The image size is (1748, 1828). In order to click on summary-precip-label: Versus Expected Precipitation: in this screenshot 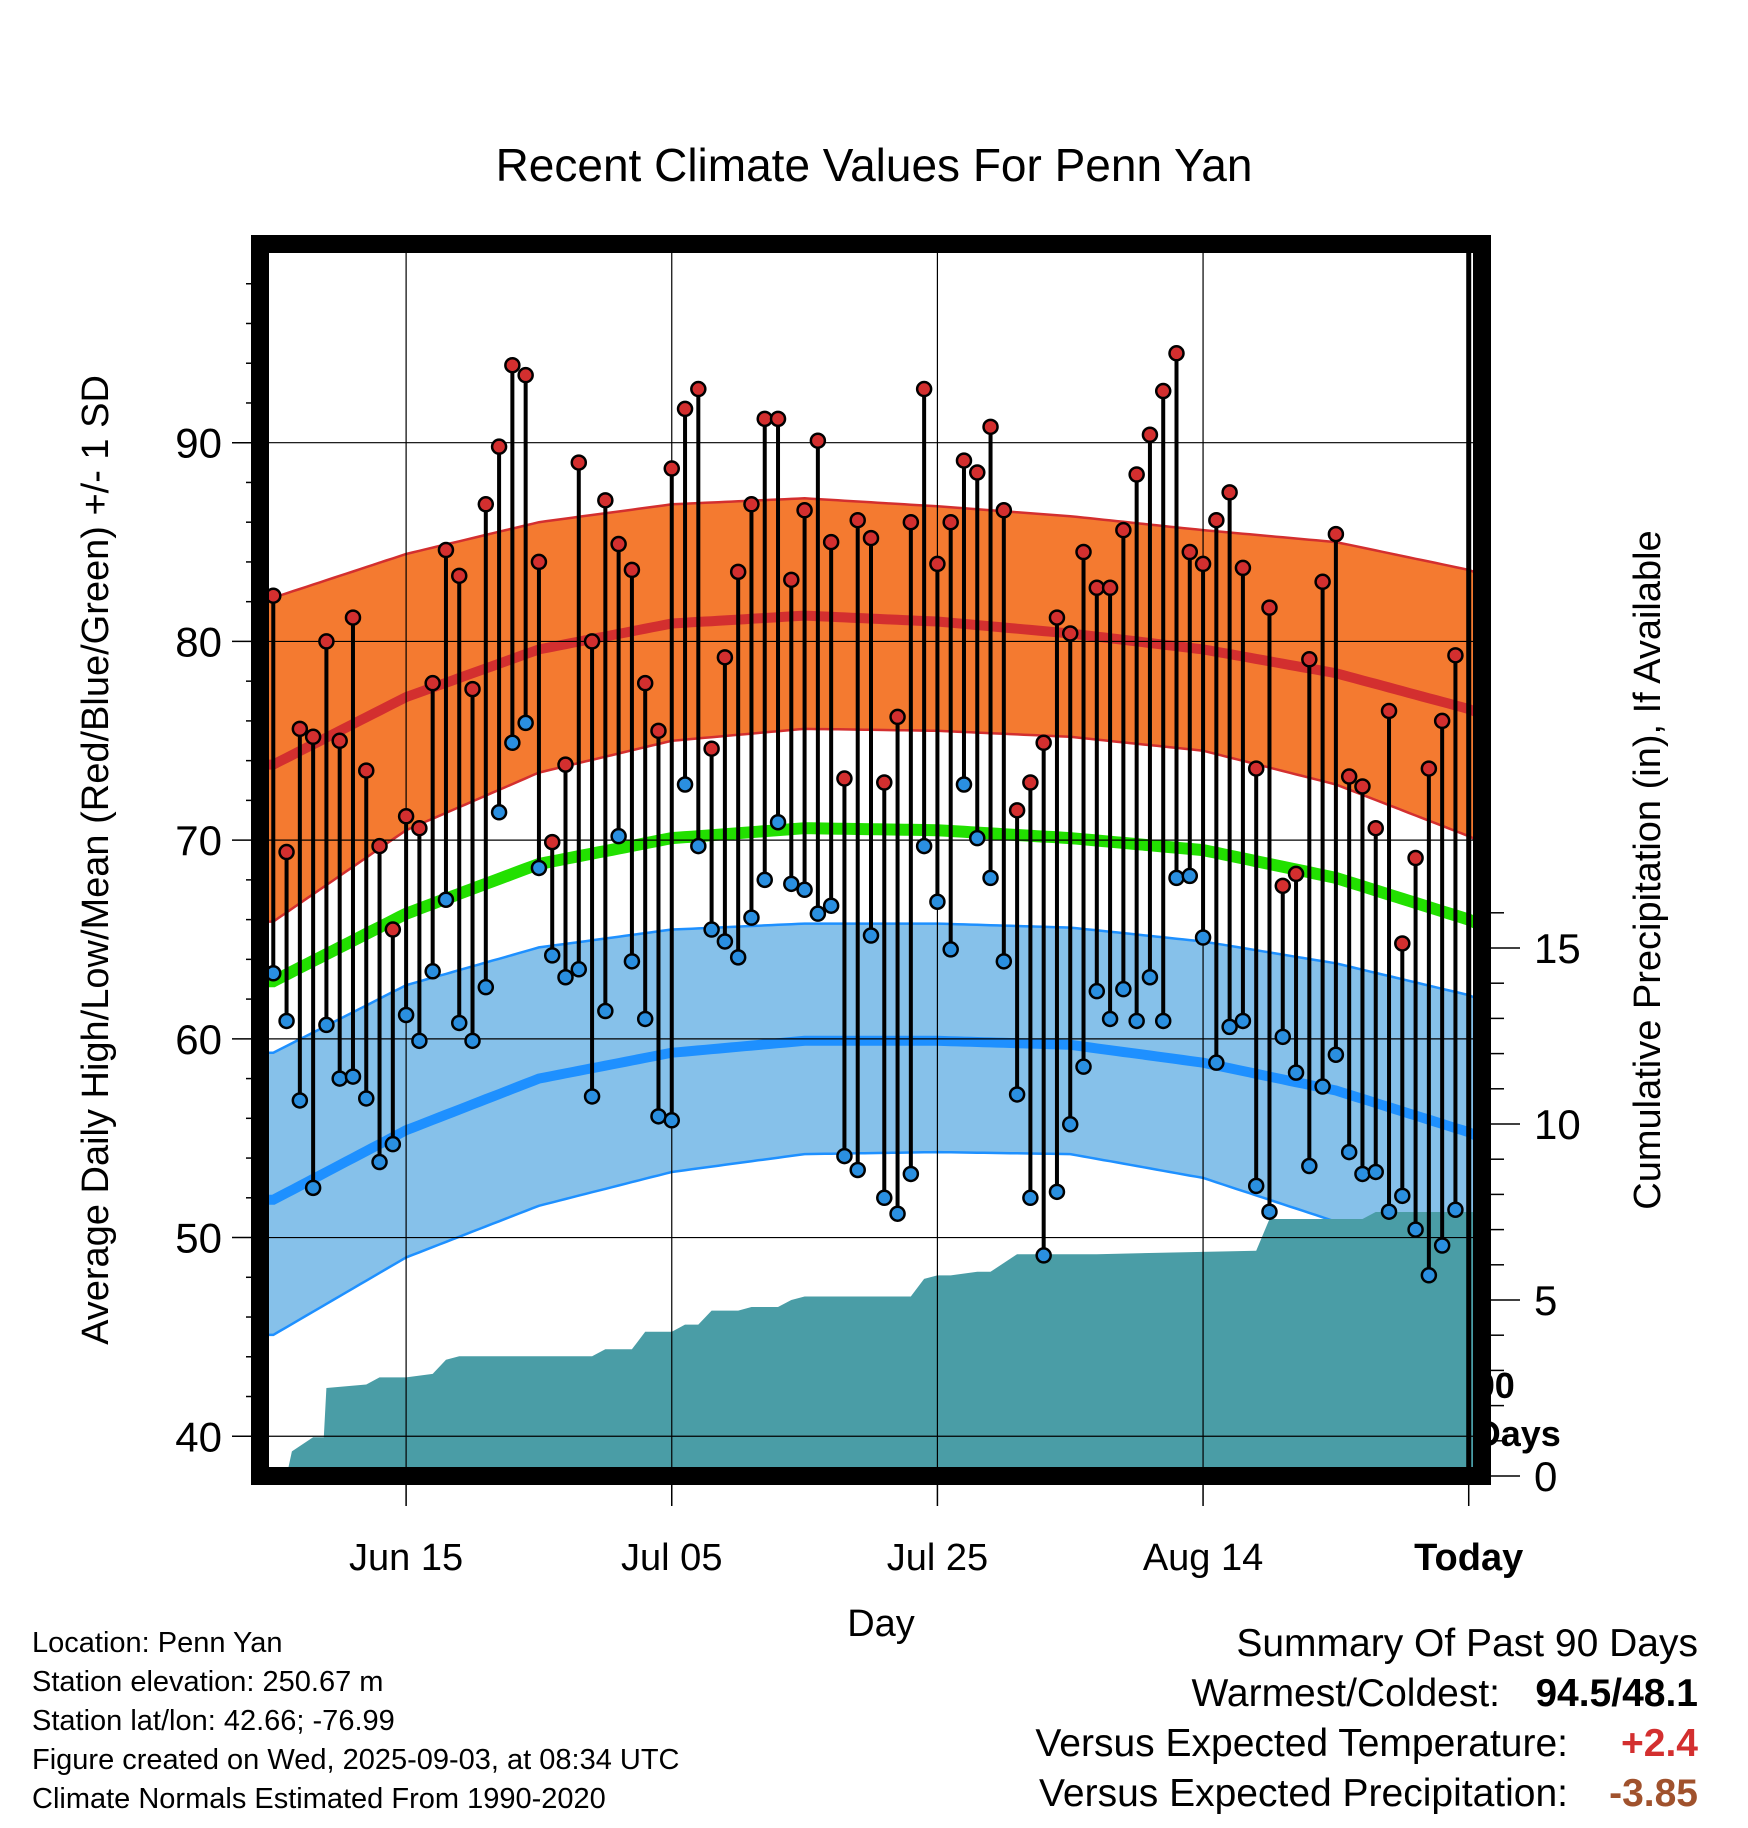, I will do `click(1303, 1793)`.